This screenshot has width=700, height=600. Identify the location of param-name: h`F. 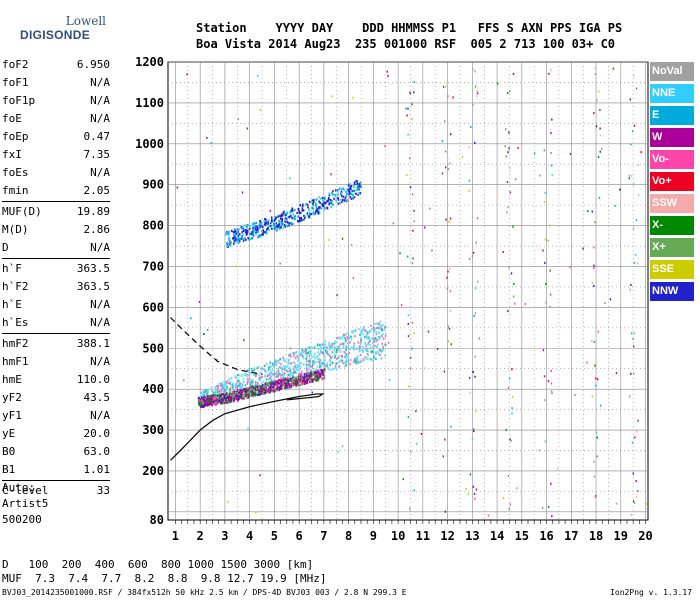
(12, 268).